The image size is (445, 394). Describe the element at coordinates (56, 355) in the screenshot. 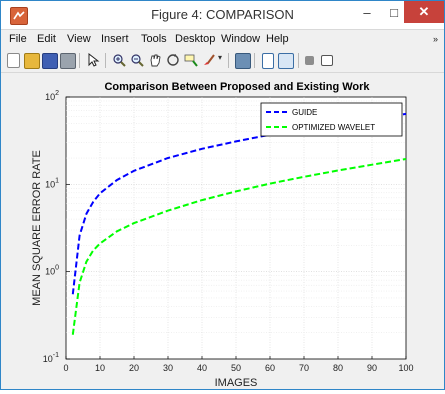

I see `y-tick-exponent: -1` at that location.